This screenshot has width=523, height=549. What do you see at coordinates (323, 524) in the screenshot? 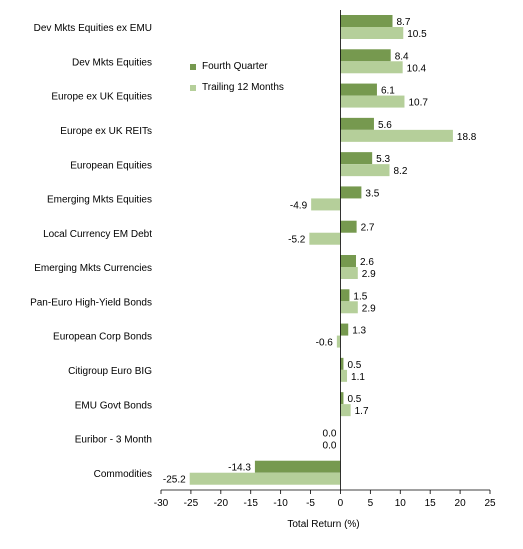
I see `x-axis-title: Total Return (%)` at bounding box center [323, 524].